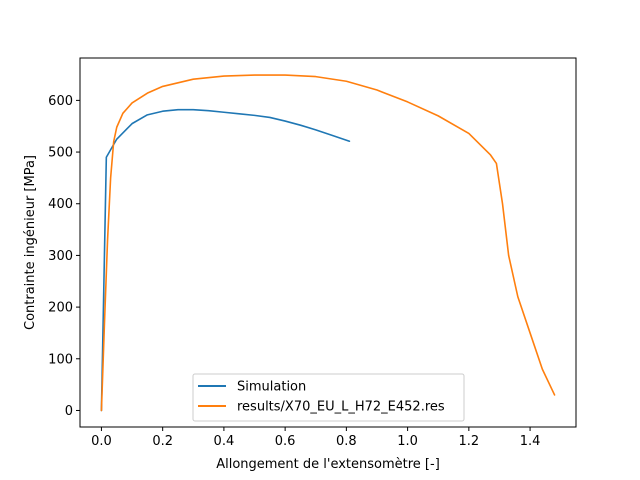  Describe the element at coordinates (60, 359) in the screenshot. I see `y-tick-label: 100` at that location.